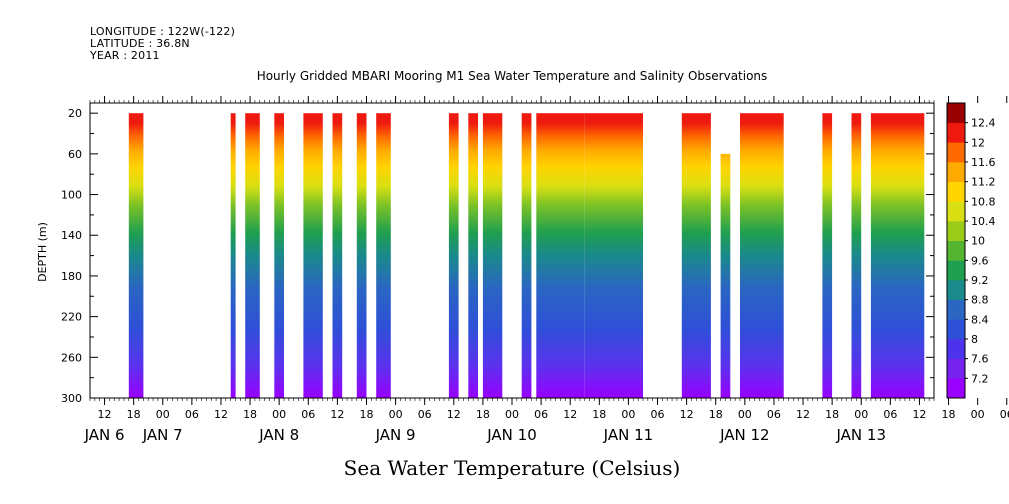  What do you see at coordinates (628, 435) in the screenshot?
I see `x-day-label: JAN 11` at bounding box center [628, 435].